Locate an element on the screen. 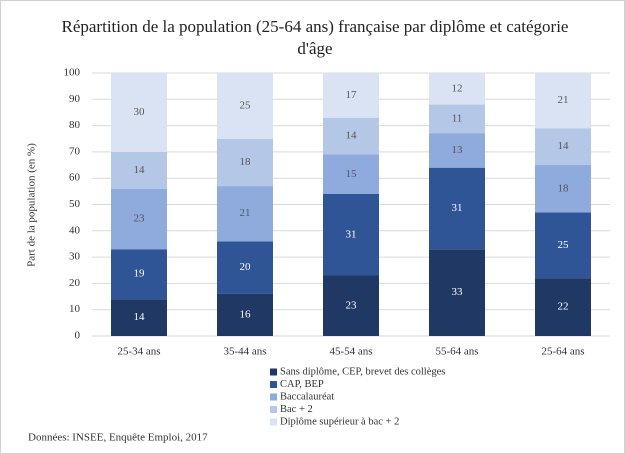 The width and height of the screenshot is (625, 454). y-axis-label: Part de la population (en %) is located at coordinates (32, 205).